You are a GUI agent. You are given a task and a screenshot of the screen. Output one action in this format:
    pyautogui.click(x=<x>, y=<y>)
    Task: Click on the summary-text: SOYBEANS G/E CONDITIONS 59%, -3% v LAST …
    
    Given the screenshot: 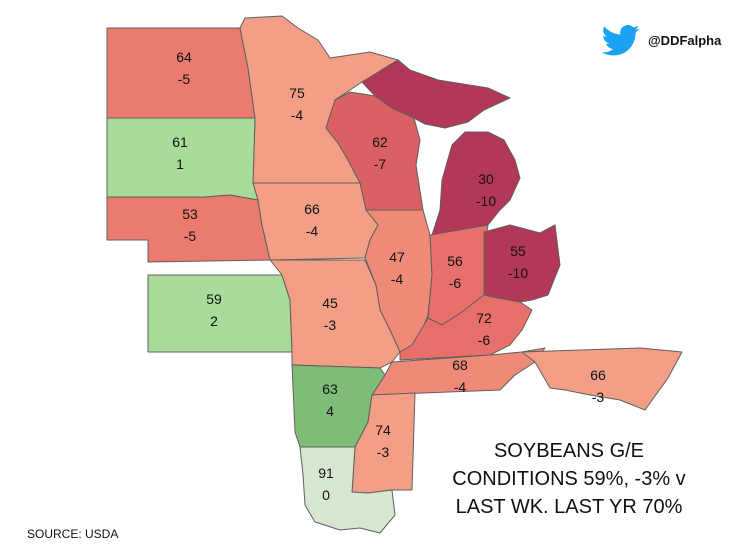 What is the action you would take?
    pyautogui.click(x=569, y=479)
    